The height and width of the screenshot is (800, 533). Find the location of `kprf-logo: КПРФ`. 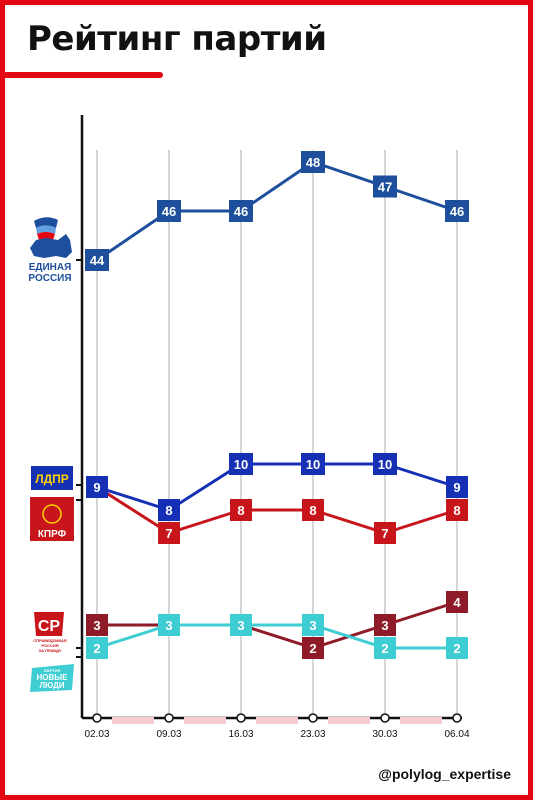

kprf-logo: КПРФ is located at coordinates (52, 519).